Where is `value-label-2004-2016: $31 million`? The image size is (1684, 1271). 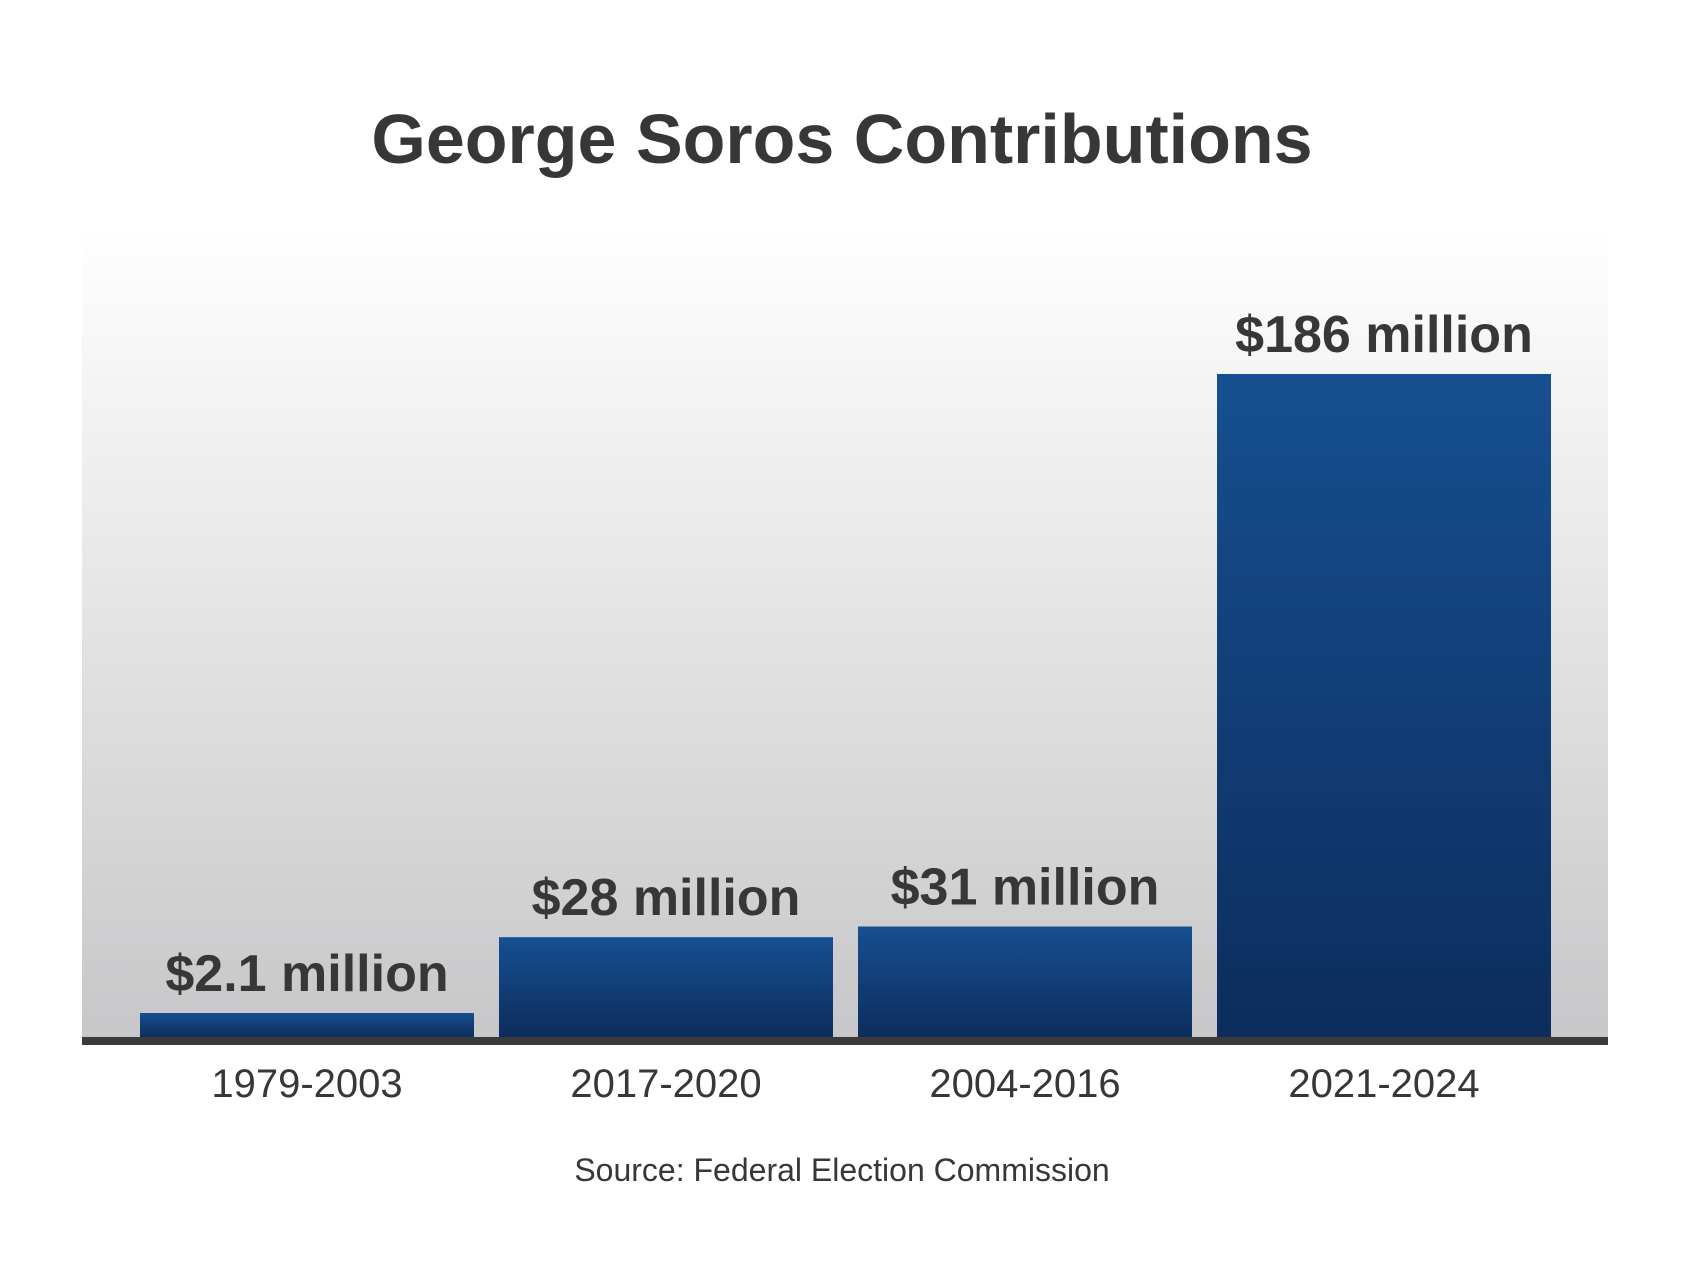 value-label-2004-2016: $31 million is located at coordinates (1025, 888).